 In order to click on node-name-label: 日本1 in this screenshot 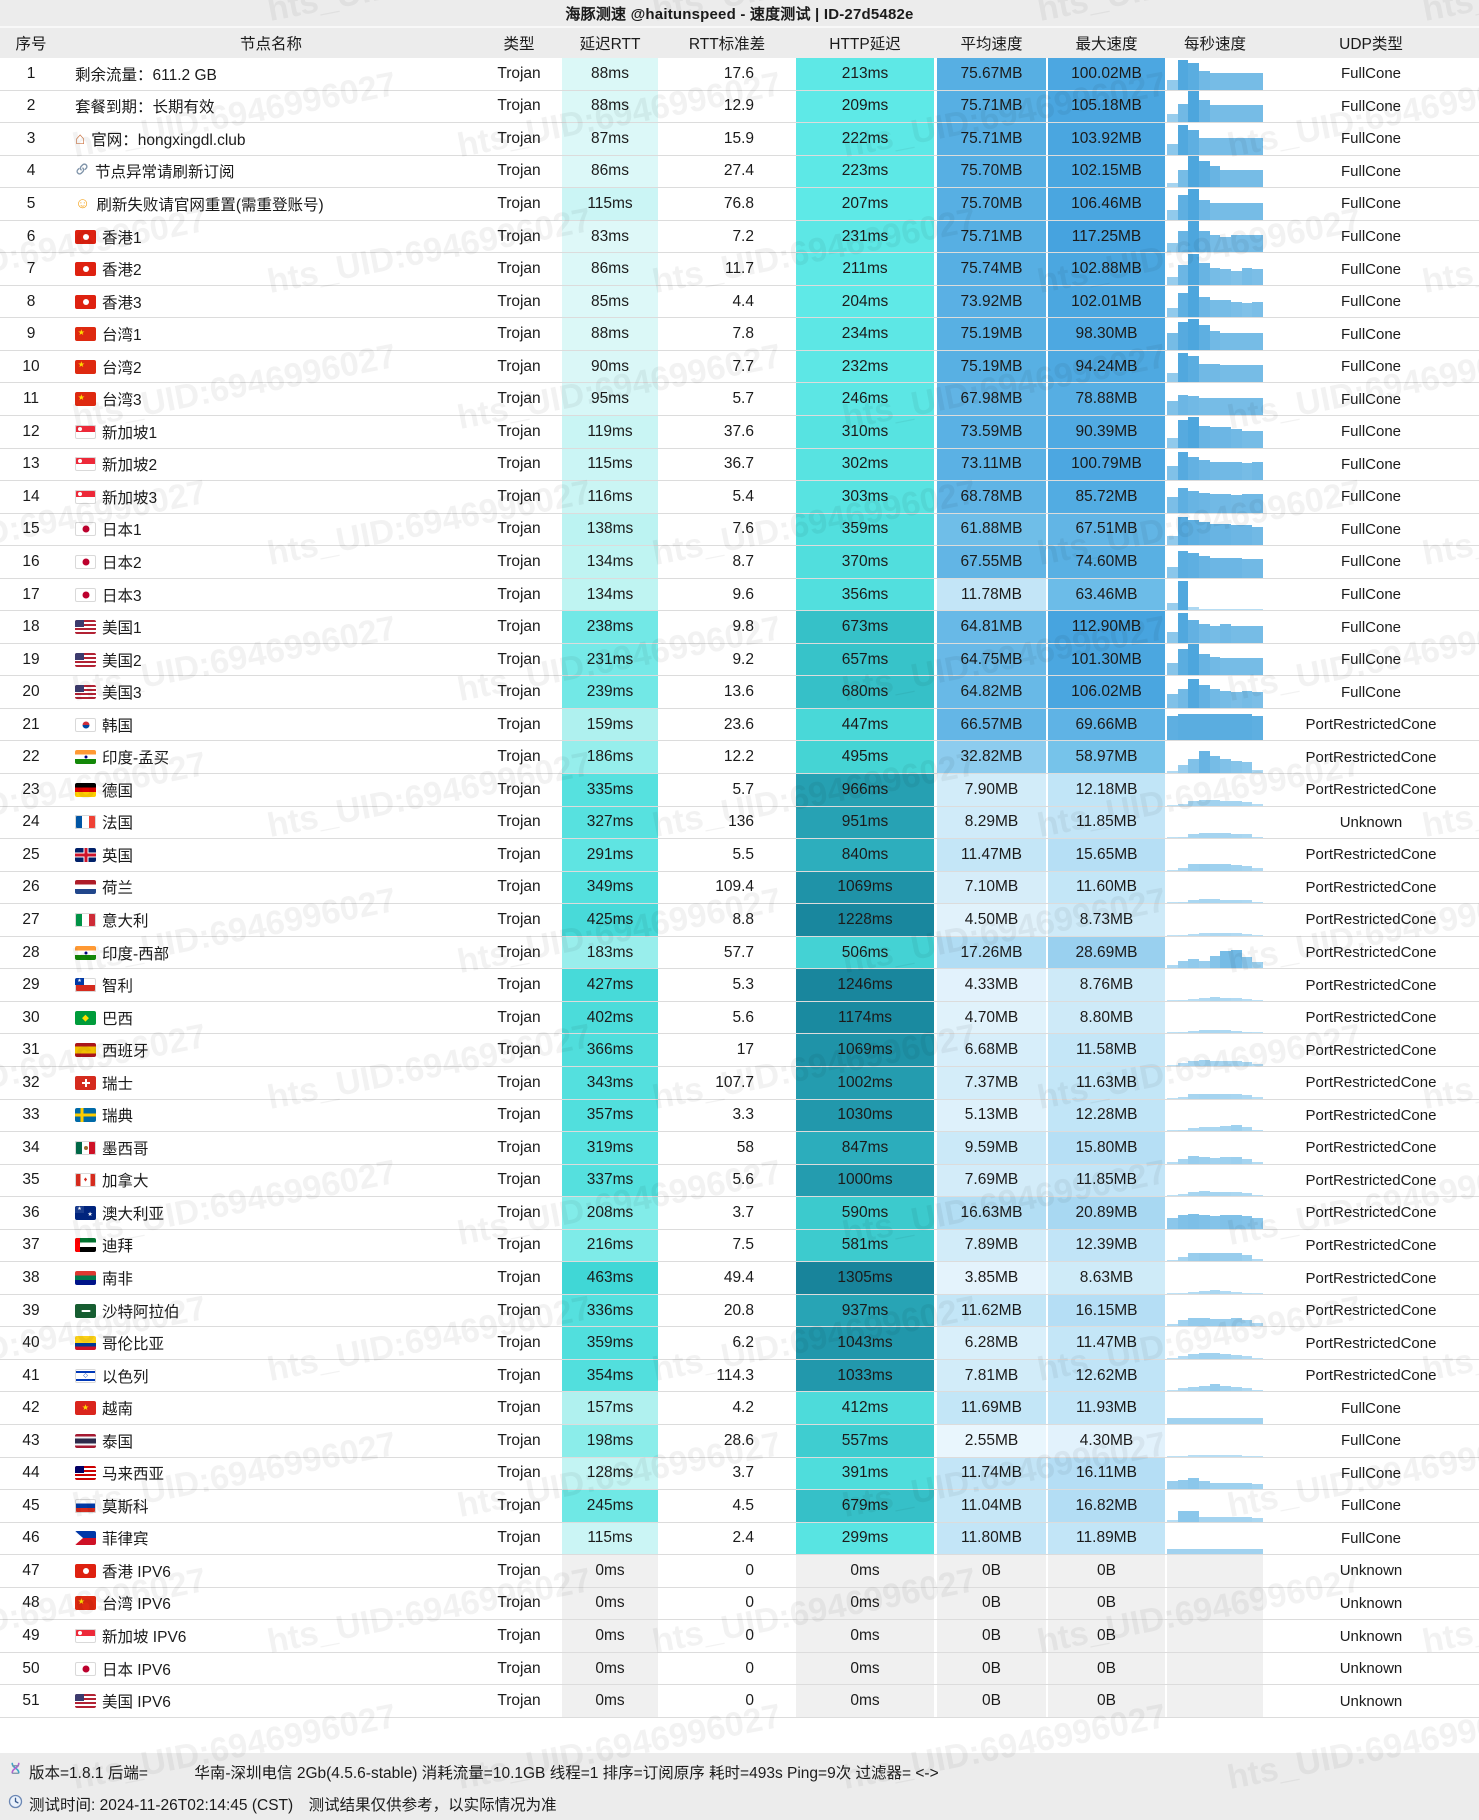, I will do `click(122, 531)`.